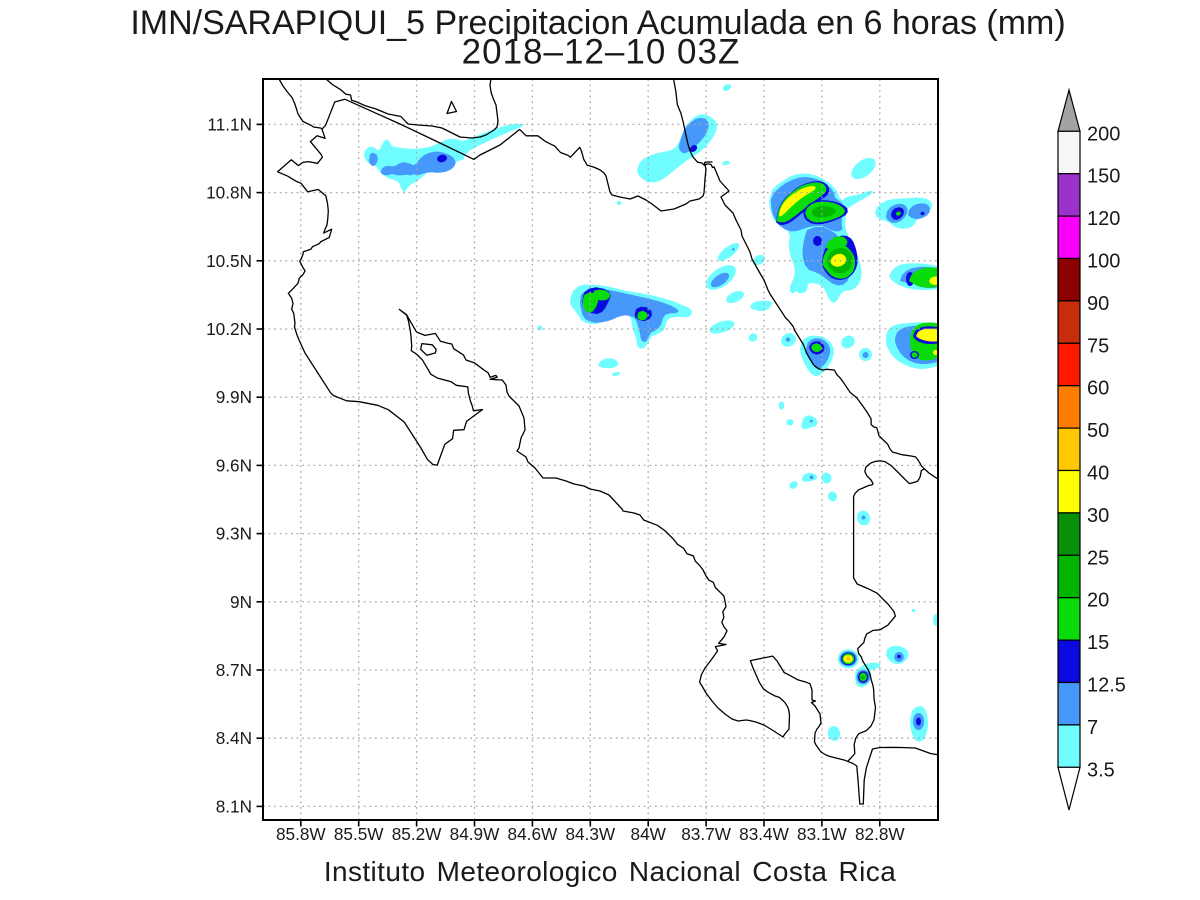 This screenshot has height=900, width=1200. I want to click on svg-text: 9N, so click(241, 602).